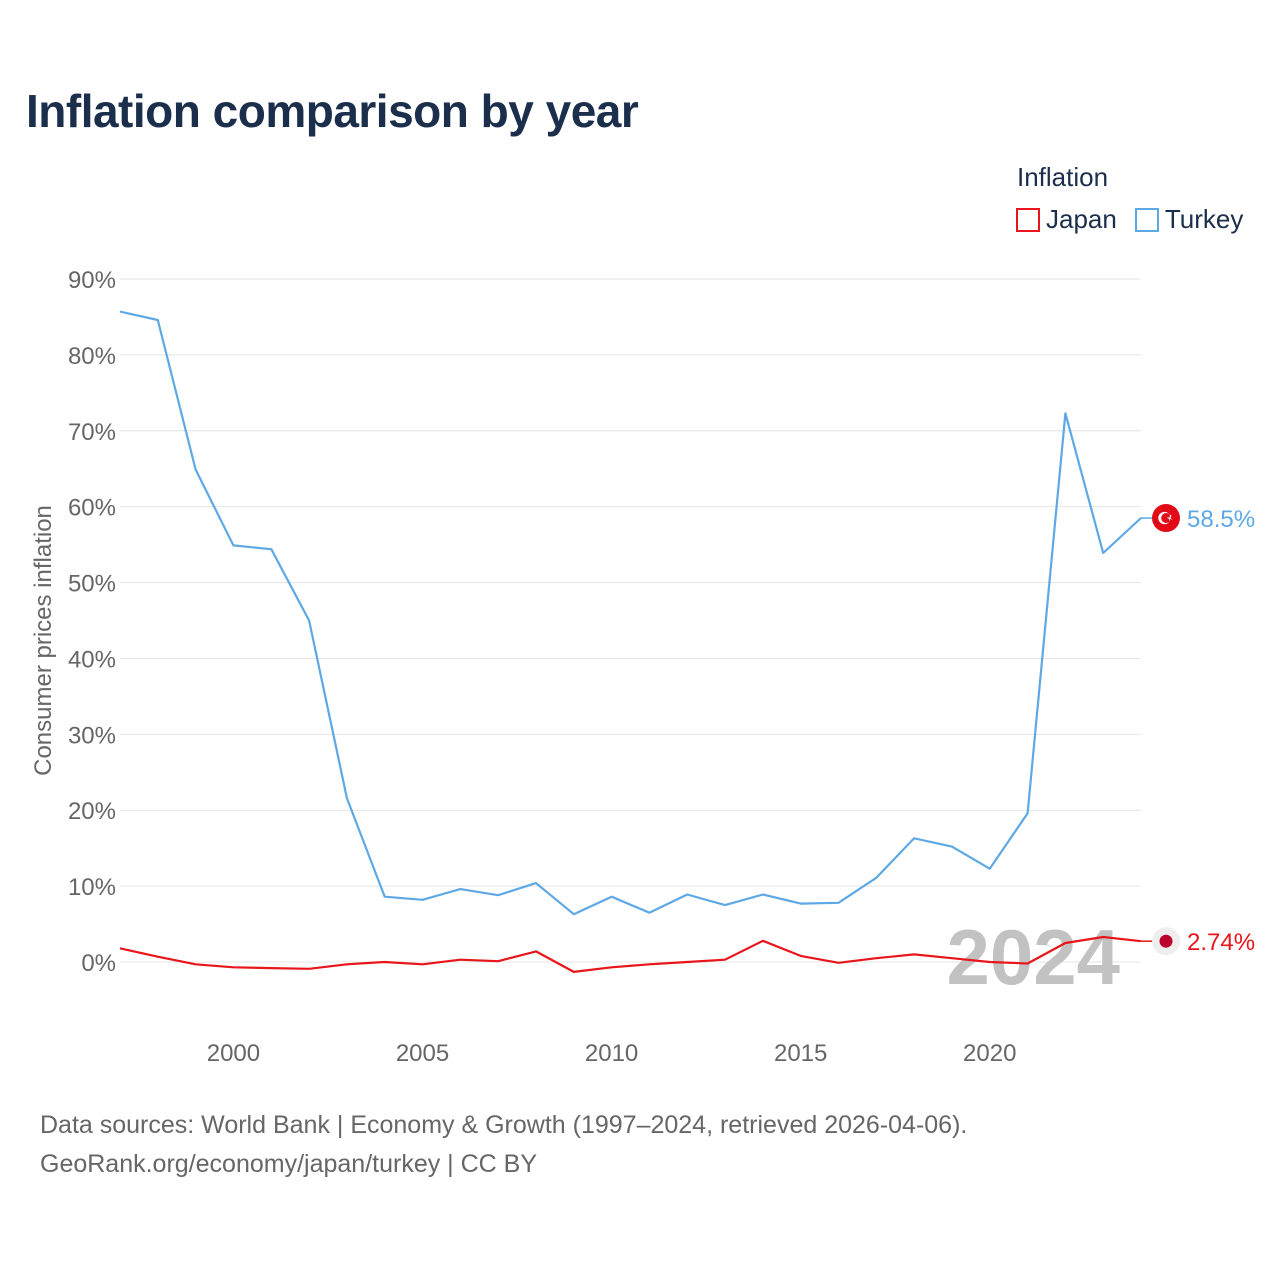 This screenshot has width=1280, height=1280. I want to click on end-value-label-turkey: 58.5%, so click(1221, 519).